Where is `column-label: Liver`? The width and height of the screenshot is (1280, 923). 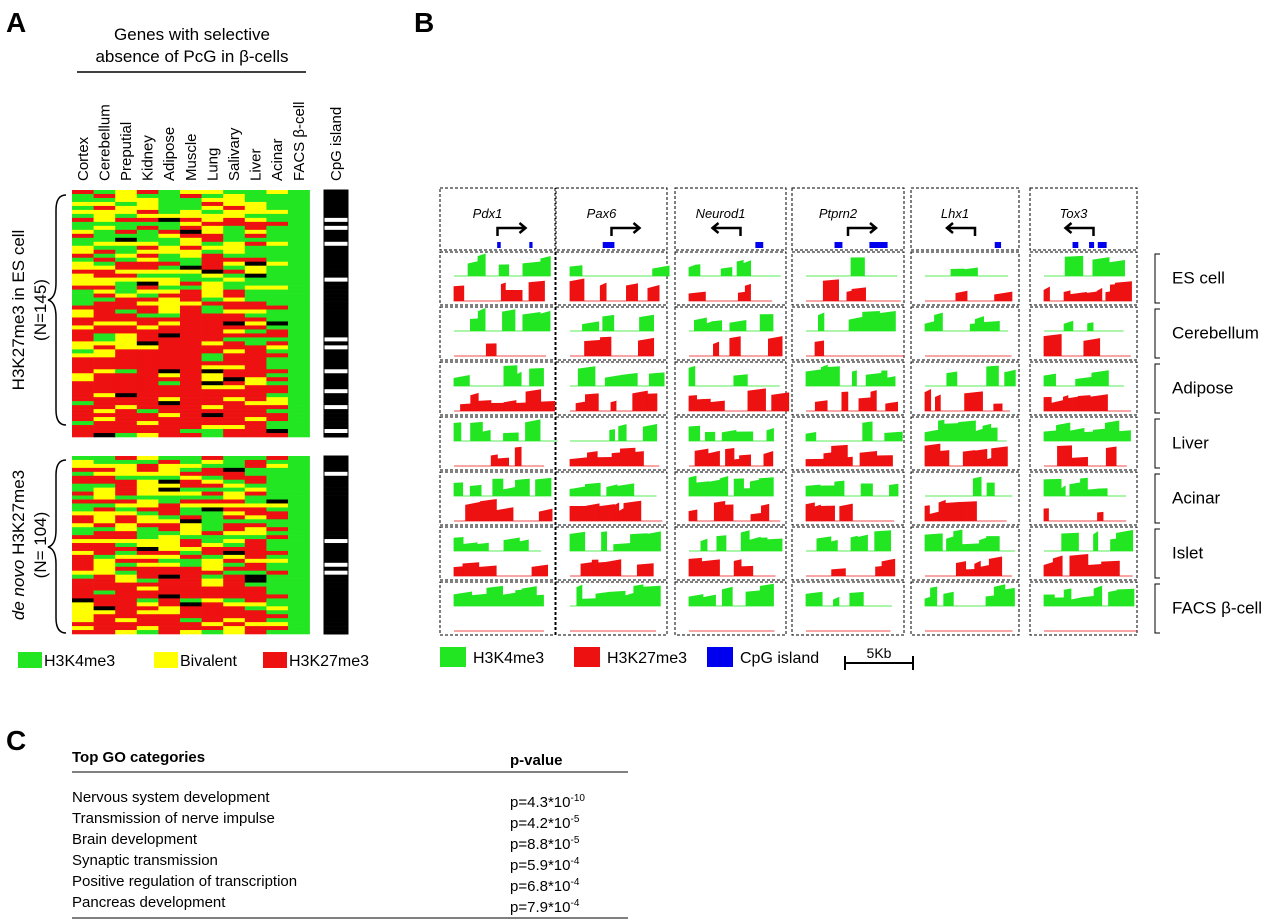
column-label: Liver is located at coordinates (256, 164).